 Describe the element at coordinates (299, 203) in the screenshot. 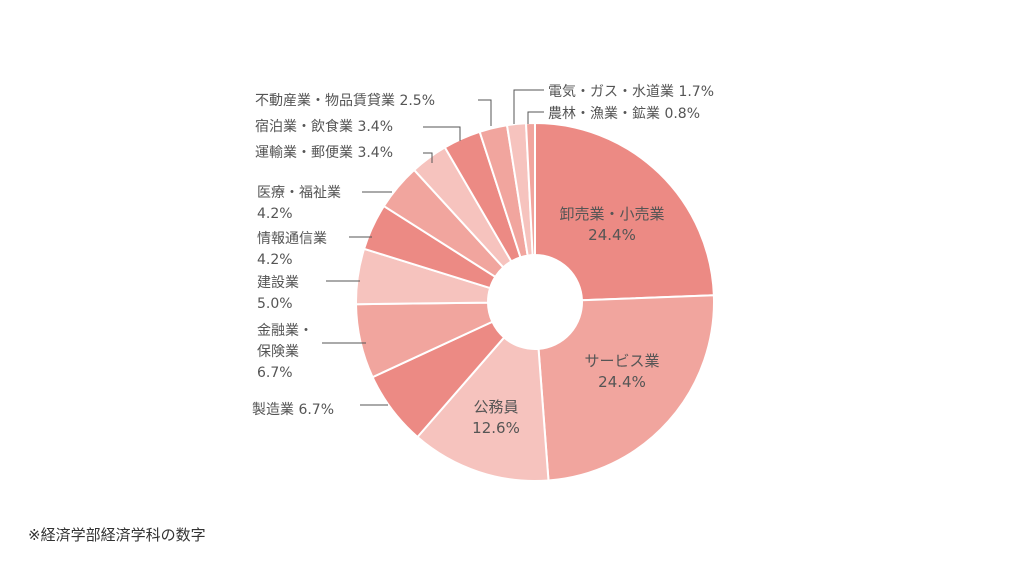

I see `slice-label-8: 医療・福祉業 4.2%` at that location.